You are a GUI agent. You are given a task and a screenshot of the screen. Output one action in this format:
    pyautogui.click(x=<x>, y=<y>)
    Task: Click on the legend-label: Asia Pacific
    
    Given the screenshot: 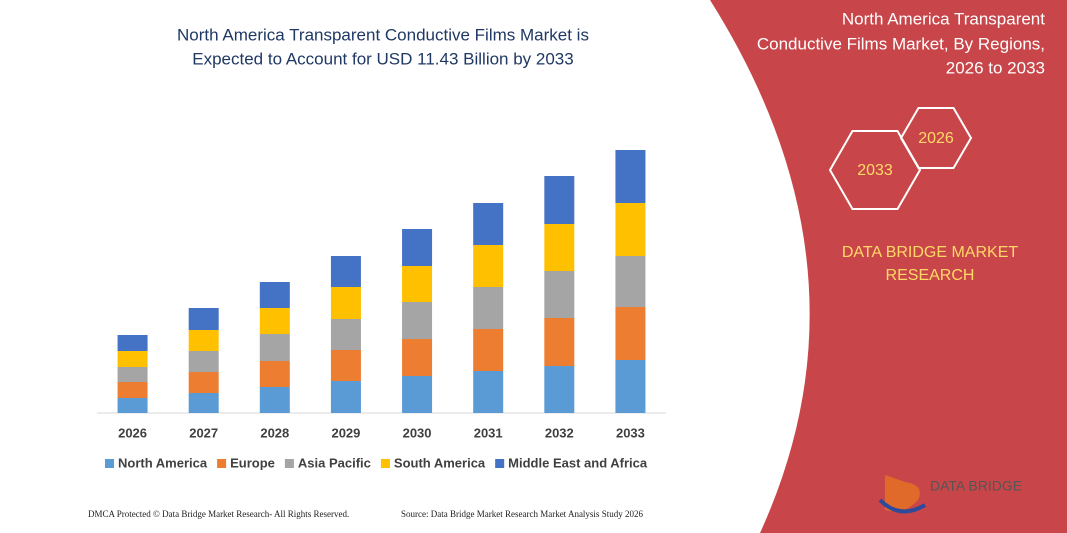 What is the action you would take?
    pyautogui.click(x=334, y=462)
    